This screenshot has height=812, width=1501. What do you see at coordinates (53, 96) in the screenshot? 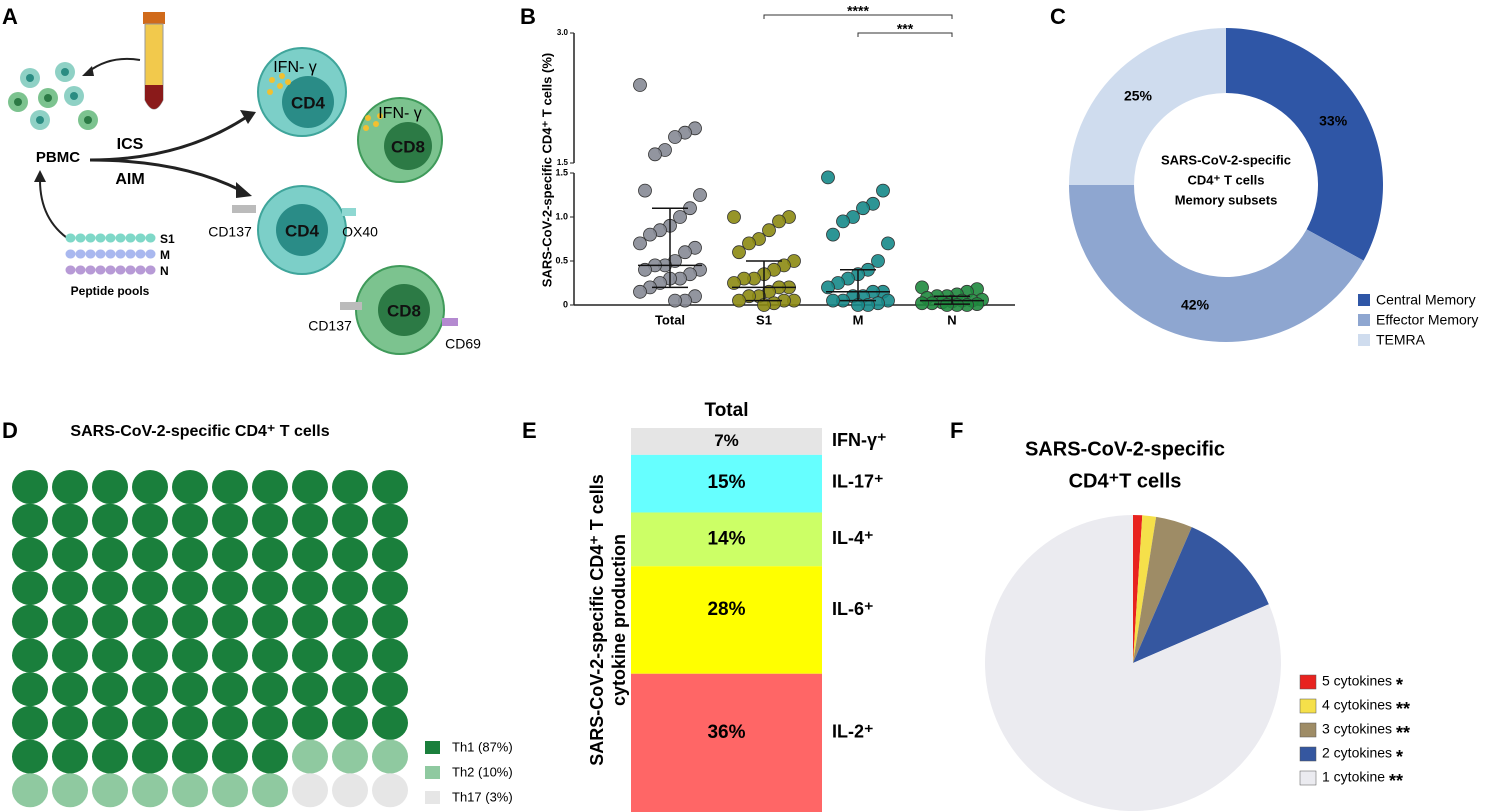
I see `pbmc-cells` at bounding box center [53, 96].